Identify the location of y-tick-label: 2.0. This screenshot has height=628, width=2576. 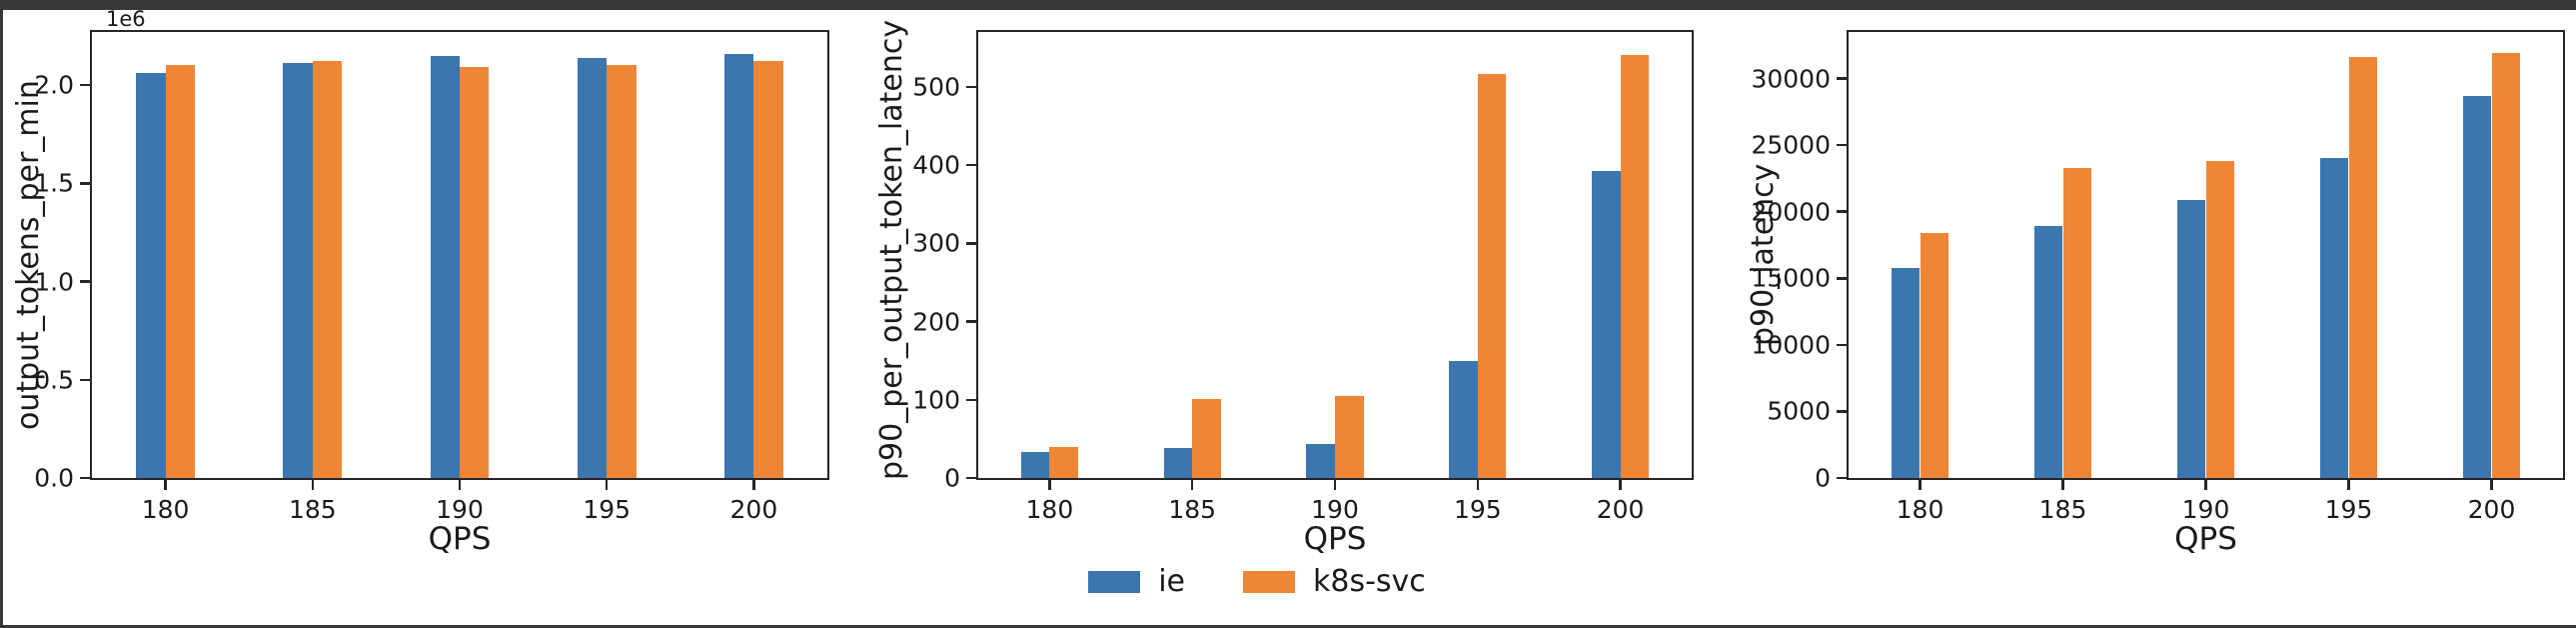
(54, 85).